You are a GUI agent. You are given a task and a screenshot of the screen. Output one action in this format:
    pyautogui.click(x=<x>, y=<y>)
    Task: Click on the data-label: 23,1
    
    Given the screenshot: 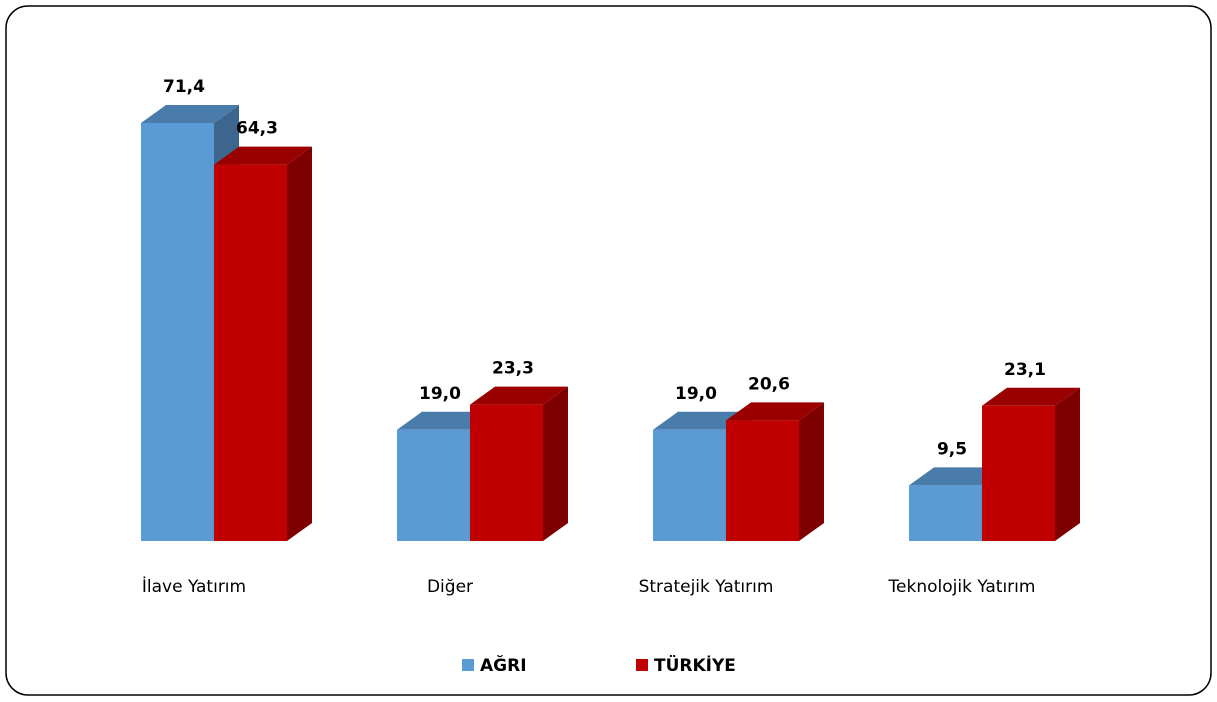 What is the action you would take?
    pyautogui.click(x=1025, y=370)
    